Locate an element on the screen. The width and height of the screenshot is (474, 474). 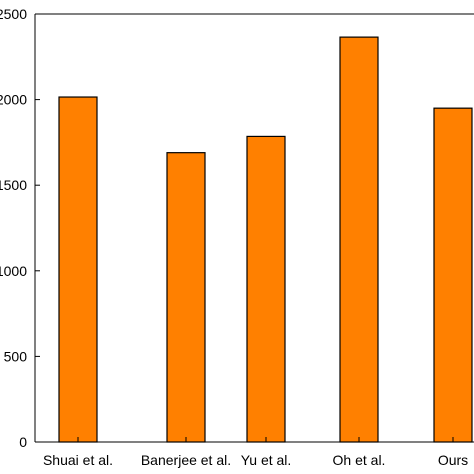
y-tick-label: 500 is located at coordinates (16, 356).